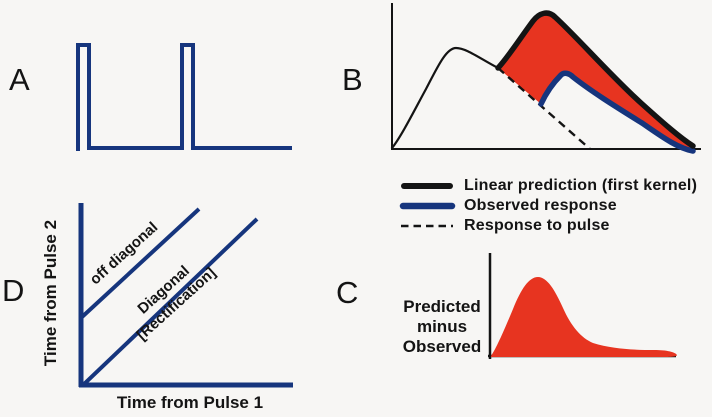 The height and width of the screenshot is (417, 712). I want to click on b-dashed-response-to-pulse, so click(544, 108).